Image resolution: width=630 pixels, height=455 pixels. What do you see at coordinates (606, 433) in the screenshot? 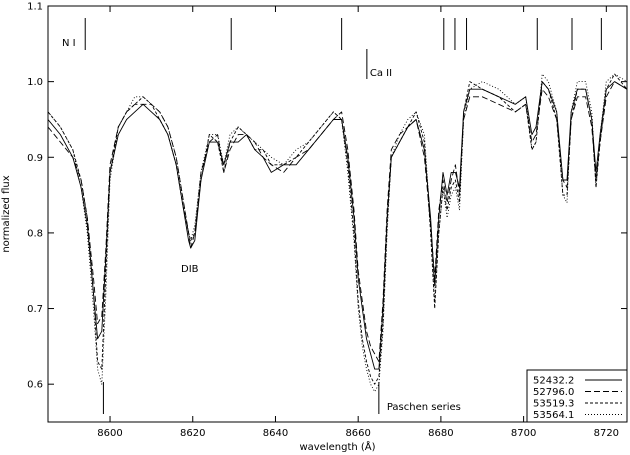
I see `x-tick-label: 8720` at bounding box center [606, 433].